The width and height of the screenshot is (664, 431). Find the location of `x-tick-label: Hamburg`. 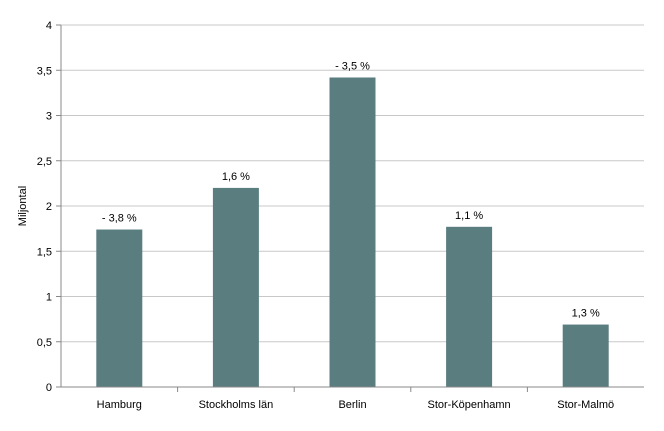

x-tick-label: Hamburg is located at coordinates (119, 405).